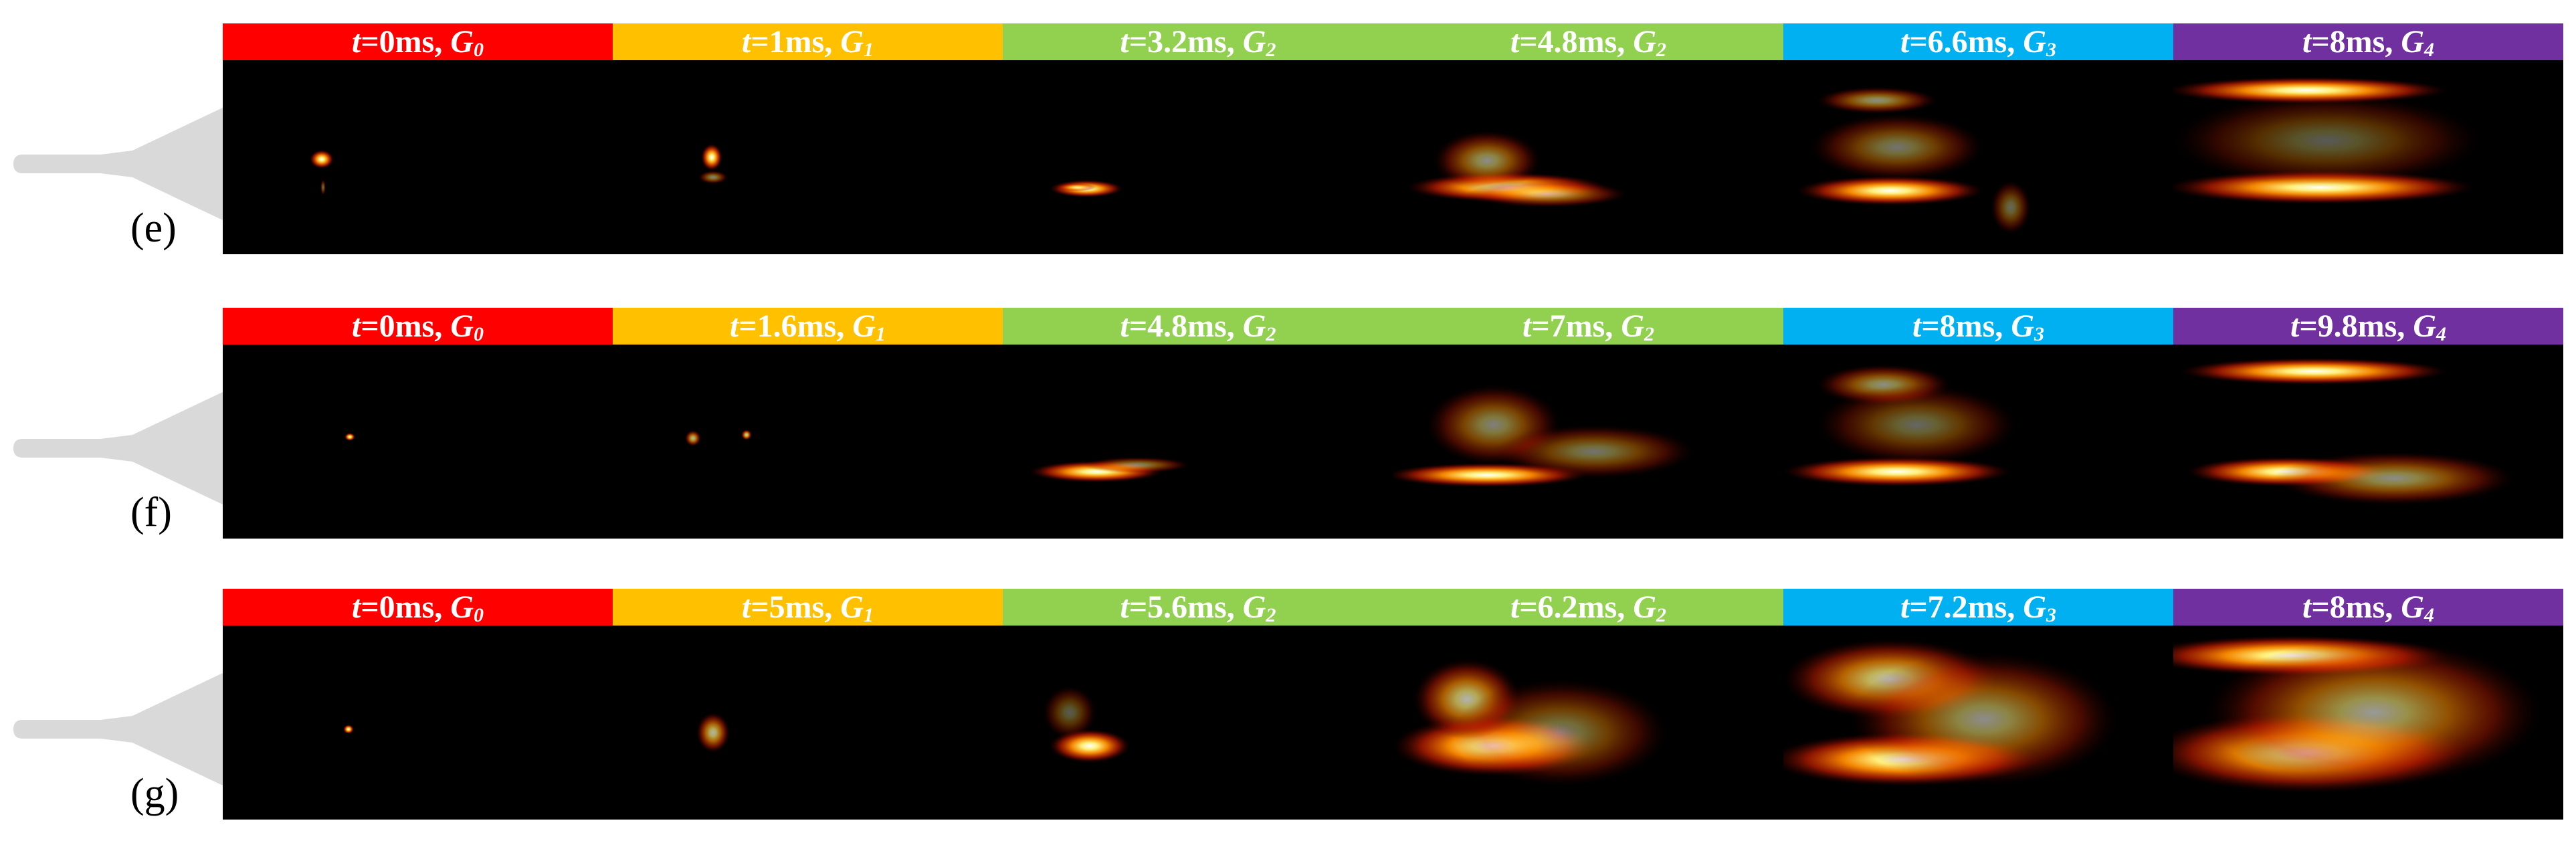  I want to click on frame-header: t=9.8ms, G4, so click(2368, 326).